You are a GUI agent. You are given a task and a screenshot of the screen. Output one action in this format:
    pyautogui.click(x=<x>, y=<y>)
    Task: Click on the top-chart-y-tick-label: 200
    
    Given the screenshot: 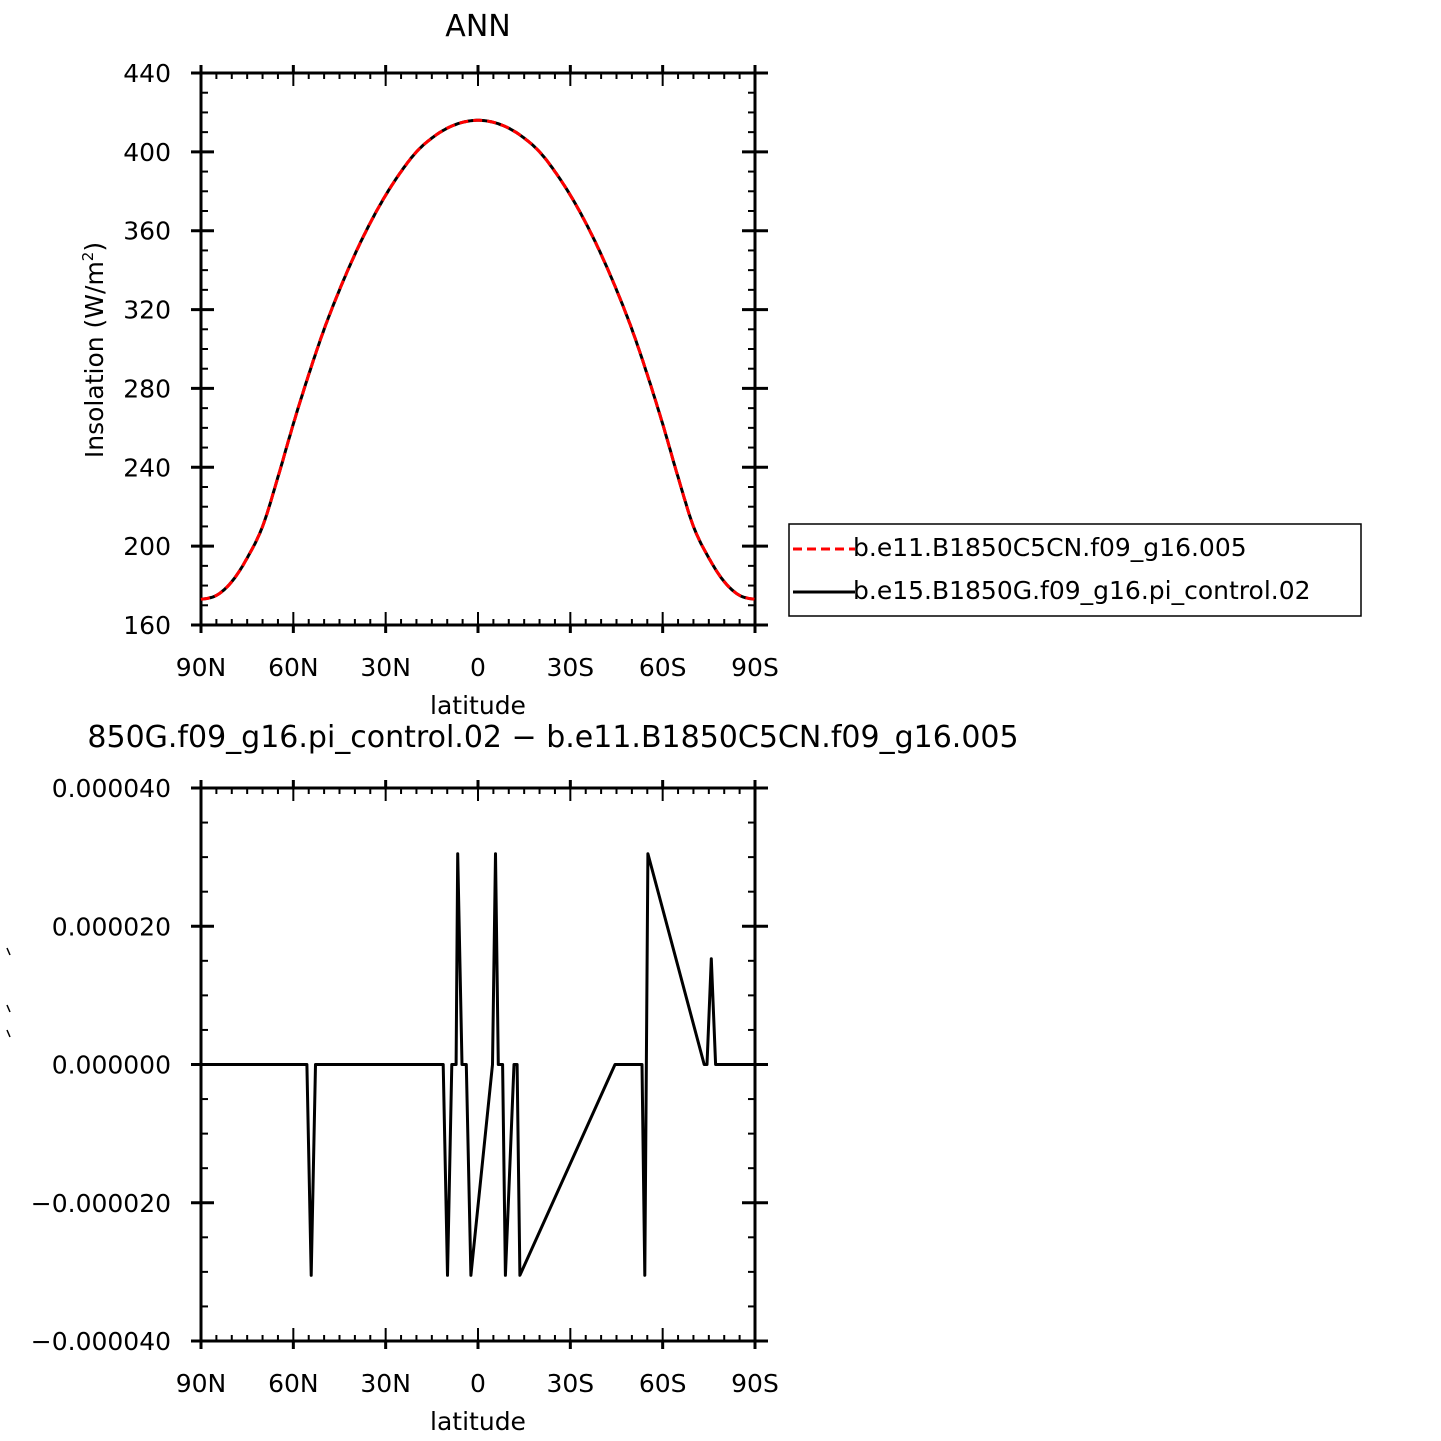 What is the action you would take?
    pyautogui.click(x=147, y=546)
    